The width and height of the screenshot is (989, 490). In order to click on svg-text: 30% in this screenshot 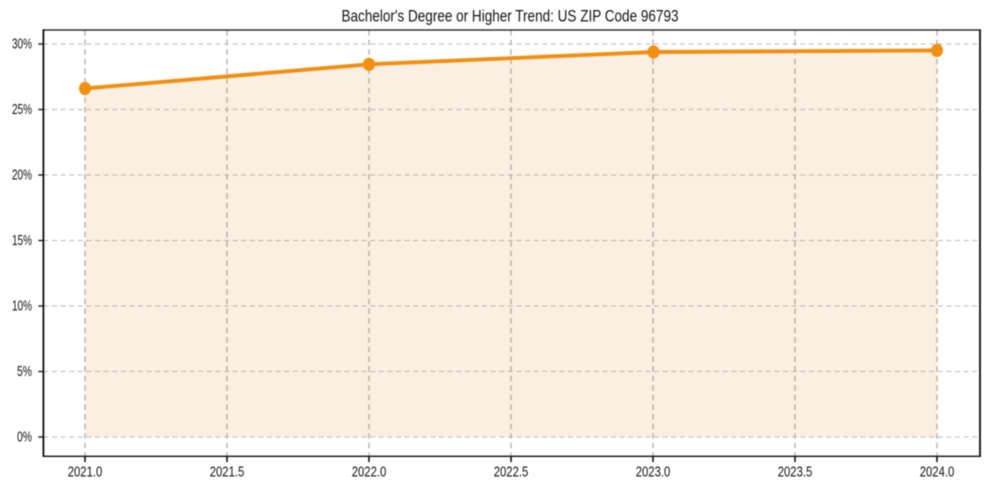, I will do `click(22, 45)`.